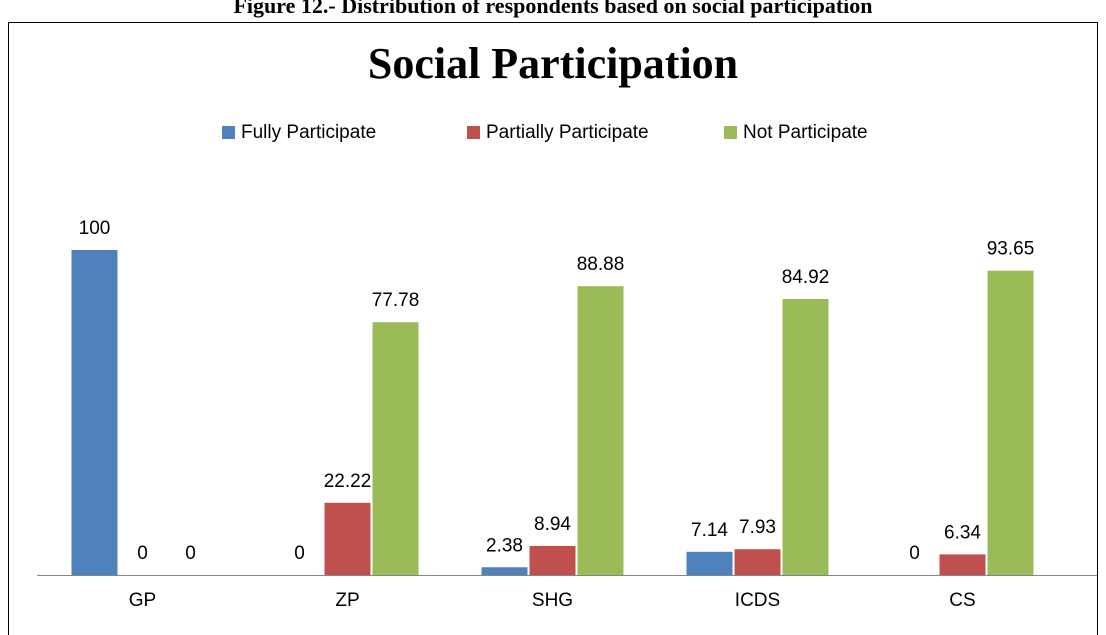 The image size is (1106, 635). Describe the element at coordinates (805, 132) in the screenshot. I see `legend-label: Not Participate` at that location.